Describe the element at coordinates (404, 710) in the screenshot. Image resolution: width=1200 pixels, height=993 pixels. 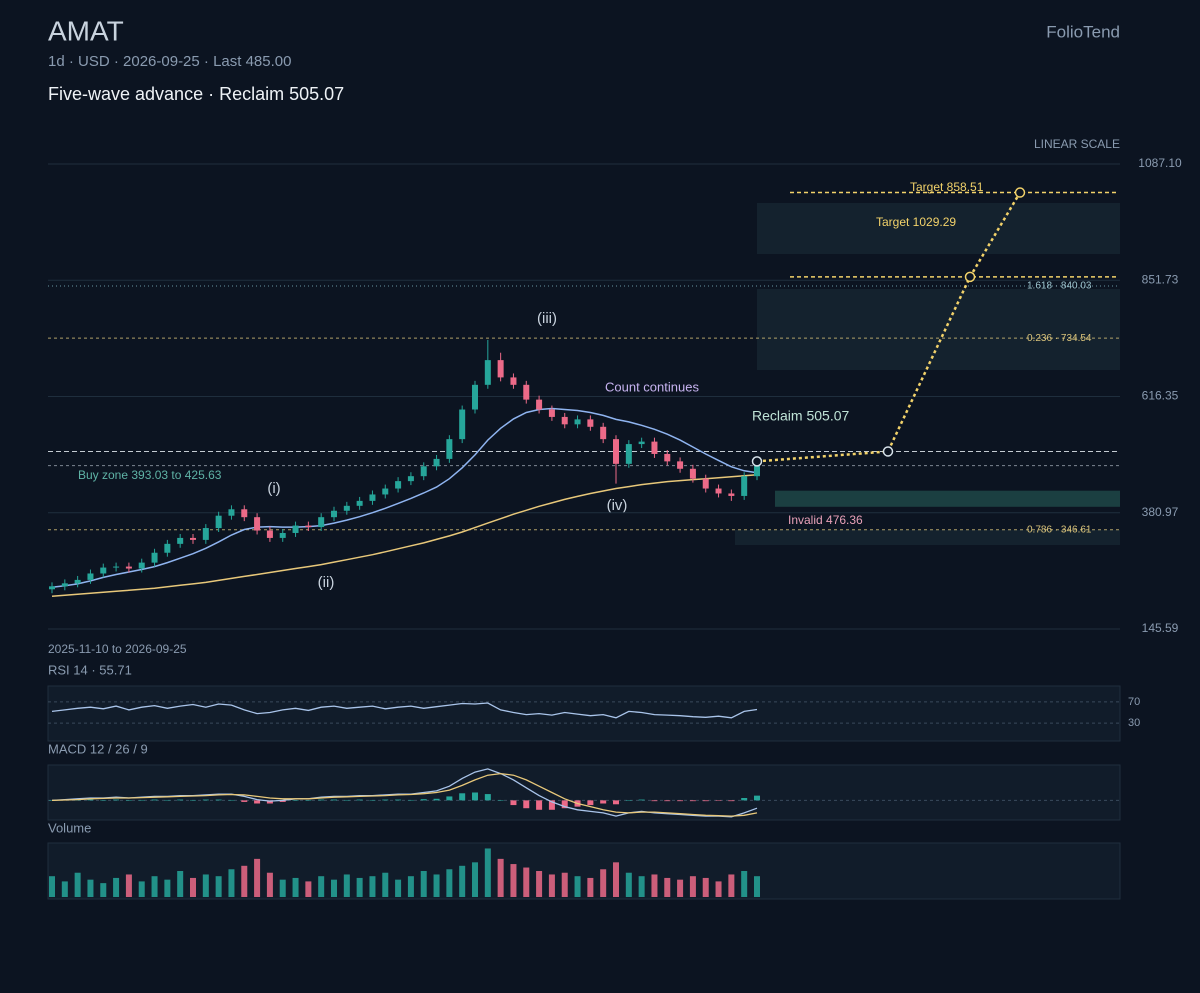
I see `rsi-line` at that location.